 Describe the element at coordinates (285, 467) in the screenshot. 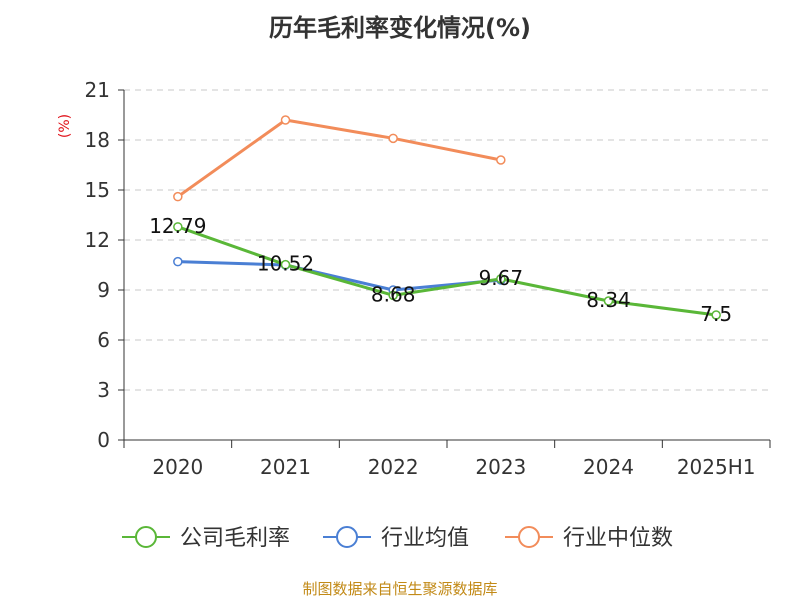

I see `x-tick-label: 2021` at that location.